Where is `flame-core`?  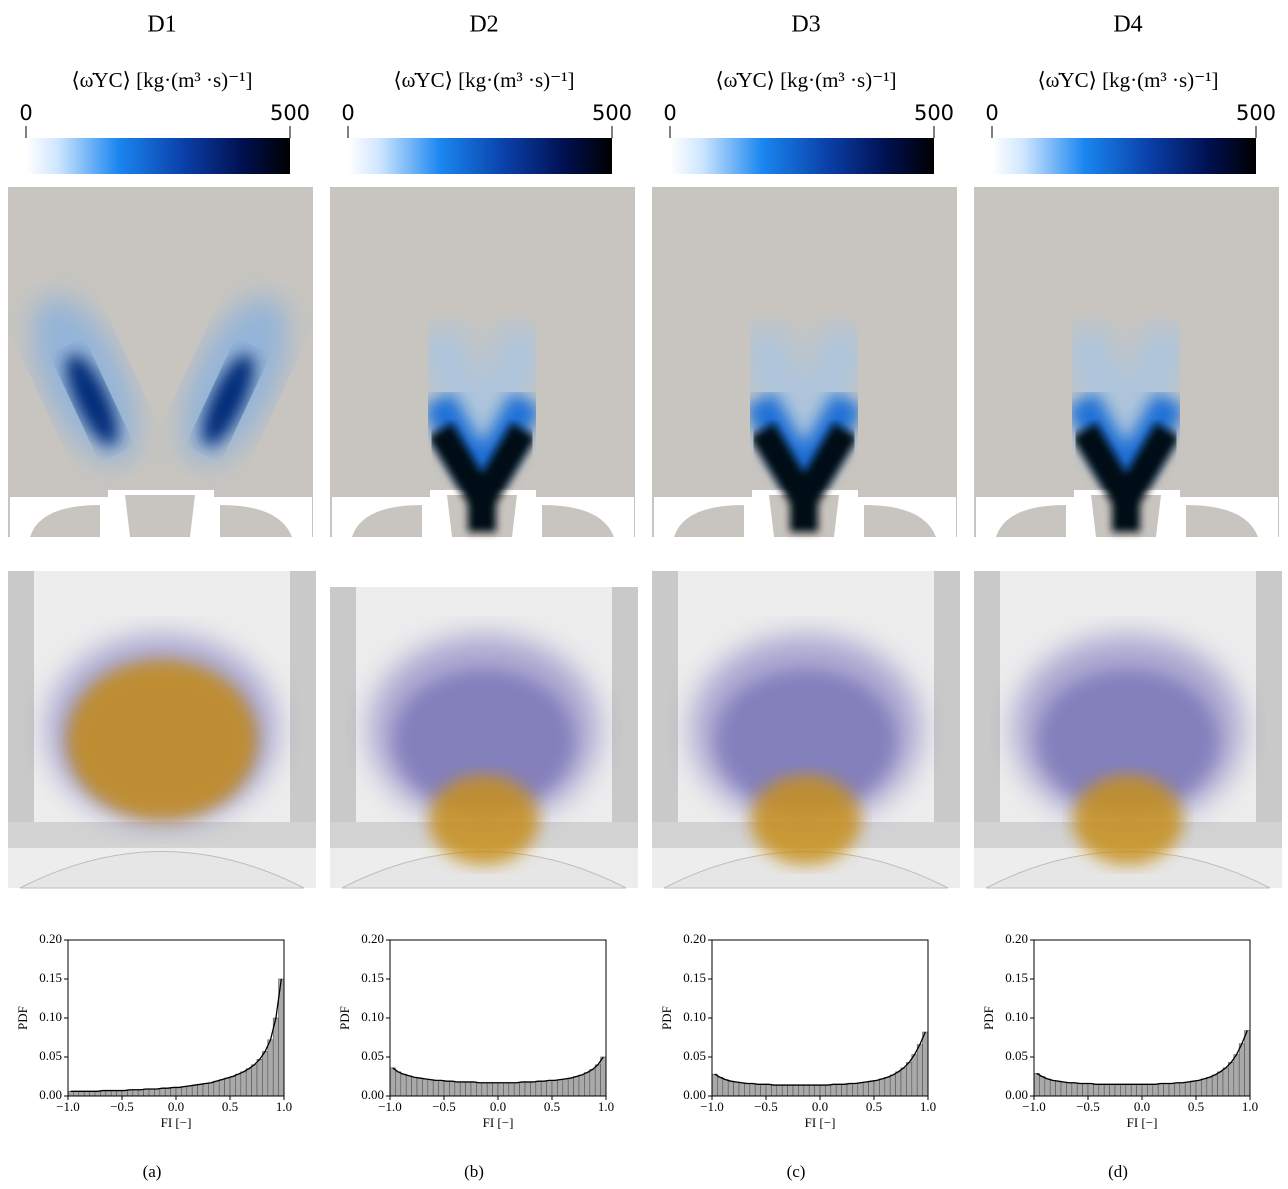
flame-core is located at coordinates (1126, 477).